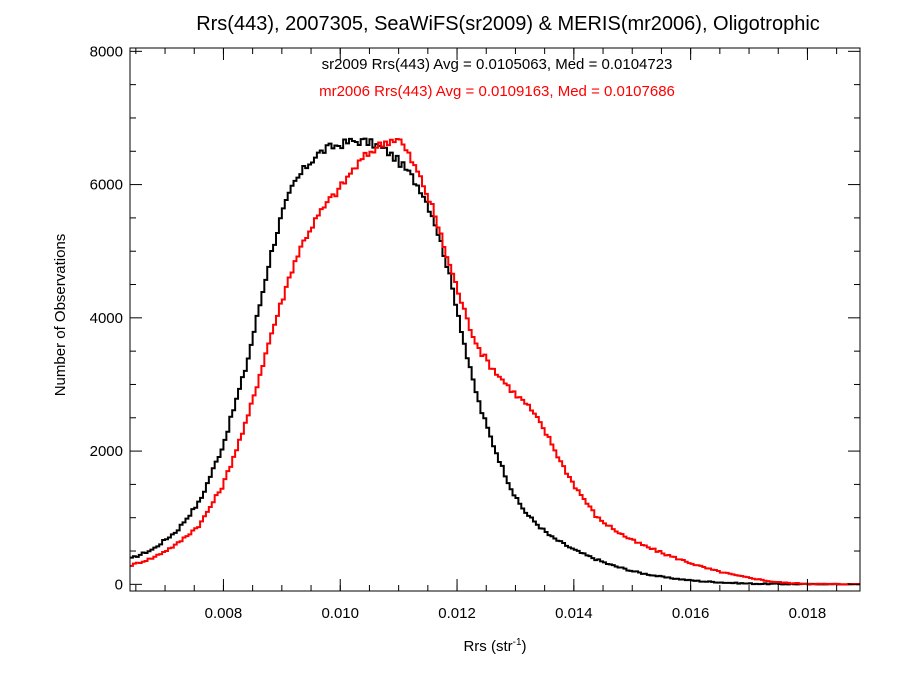  Describe the element at coordinates (457, 613) in the screenshot. I see `x-tick-label: 0.012` at that location.